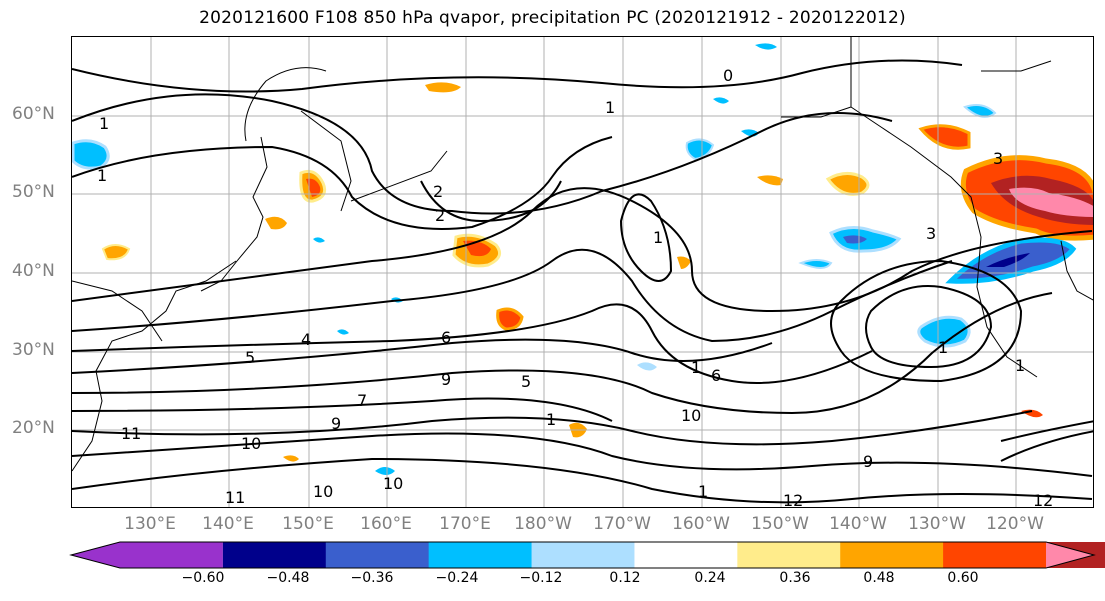  Describe the element at coordinates (203, 578) in the screenshot. I see `colorbar-tick: −0.60` at that location.